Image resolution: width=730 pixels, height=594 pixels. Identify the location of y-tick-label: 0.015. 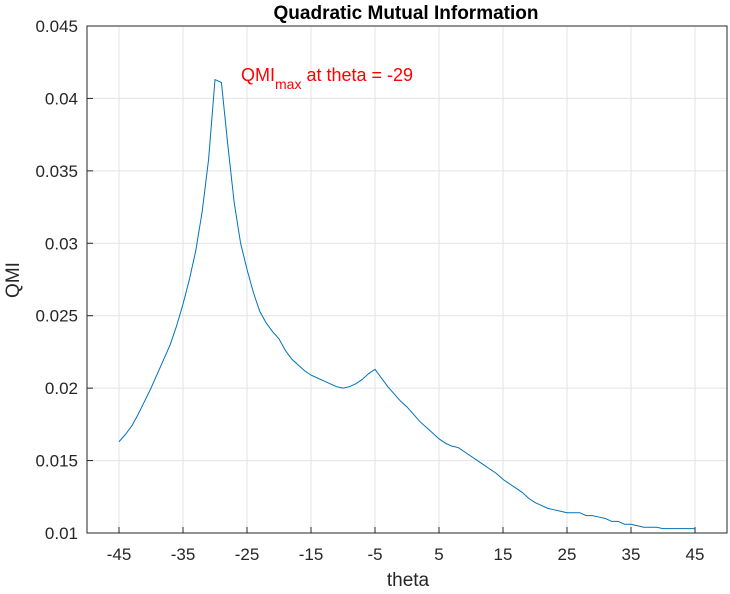
(56, 461).